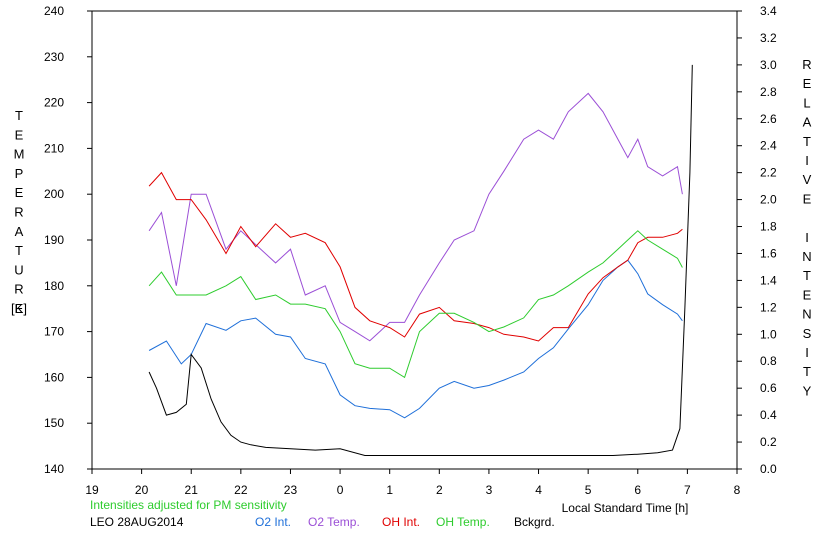 The height and width of the screenshot is (535, 828). Describe the element at coordinates (291, 490) in the screenshot. I see `x-tick-label: 23` at that location.